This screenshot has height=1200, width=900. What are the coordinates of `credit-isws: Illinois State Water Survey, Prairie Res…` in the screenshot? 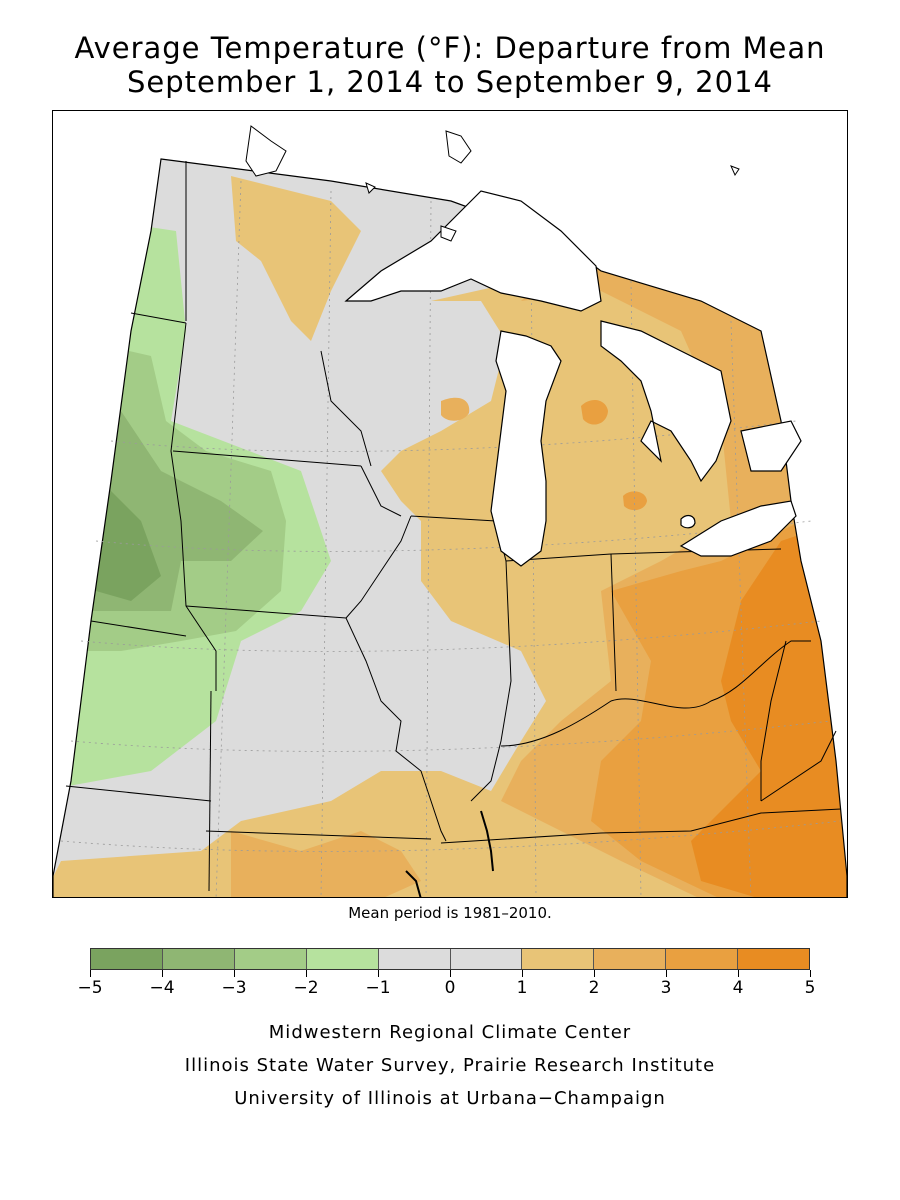 It's located at (450, 1065).